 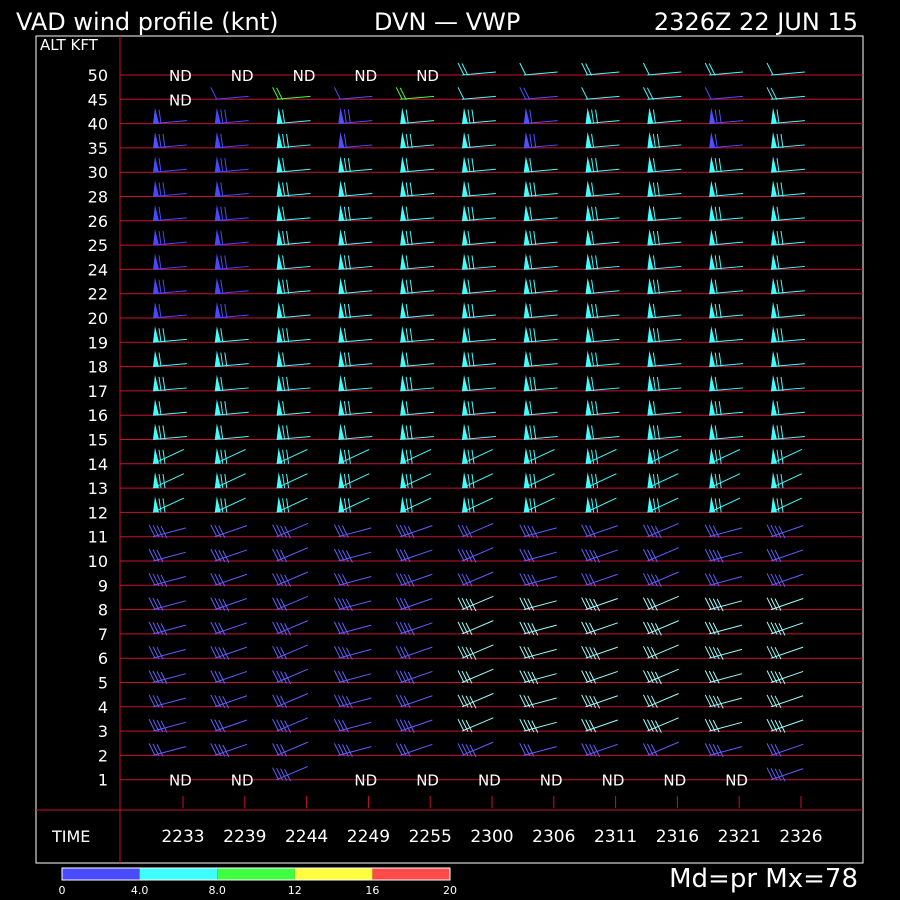 What do you see at coordinates (306, 837) in the screenshot?
I see `time-tick-label: 2244` at bounding box center [306, 837].